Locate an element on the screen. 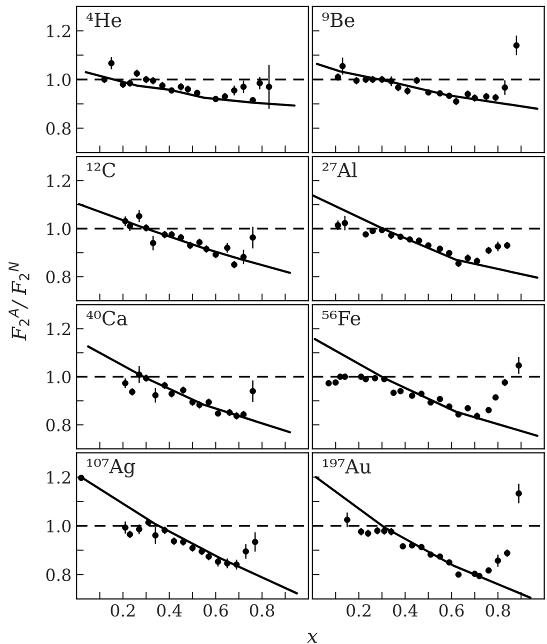 This screenshot has width=547, height=644. chart-title: ⁴⁰Ca is located at coordinates (107, 318).